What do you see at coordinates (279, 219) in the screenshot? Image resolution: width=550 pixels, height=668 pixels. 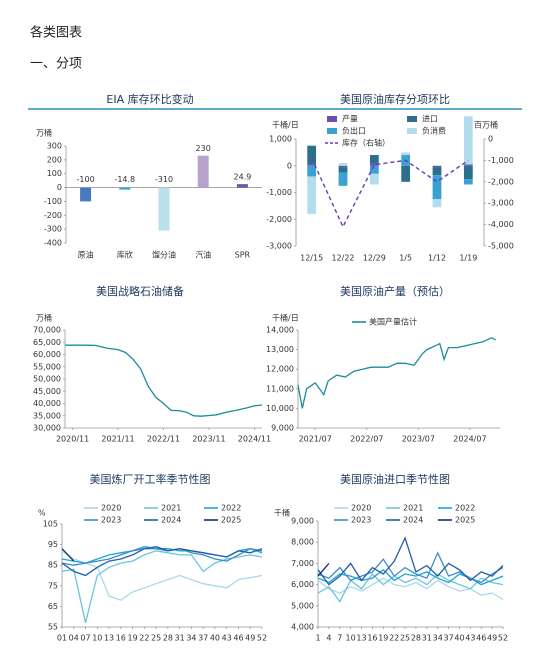 I see `y-tick-label: -2,000` at bounding box center [279, 219].